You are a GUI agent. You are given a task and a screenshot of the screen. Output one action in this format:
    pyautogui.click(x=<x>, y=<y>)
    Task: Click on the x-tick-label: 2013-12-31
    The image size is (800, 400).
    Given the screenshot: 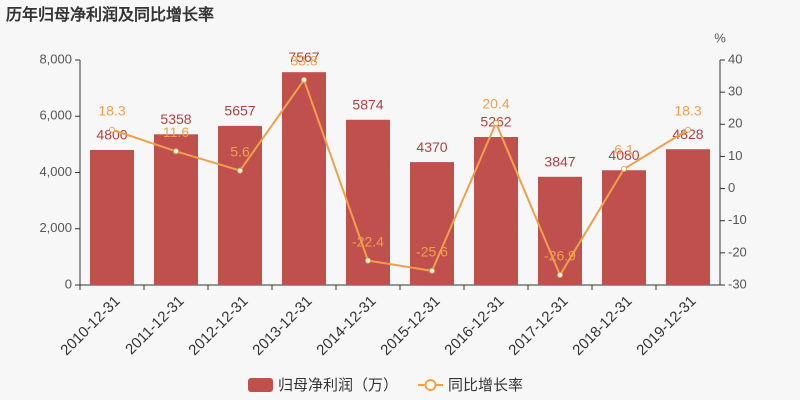 What is the action you would take?
    pyautogui.click(x=282, y=326)
    